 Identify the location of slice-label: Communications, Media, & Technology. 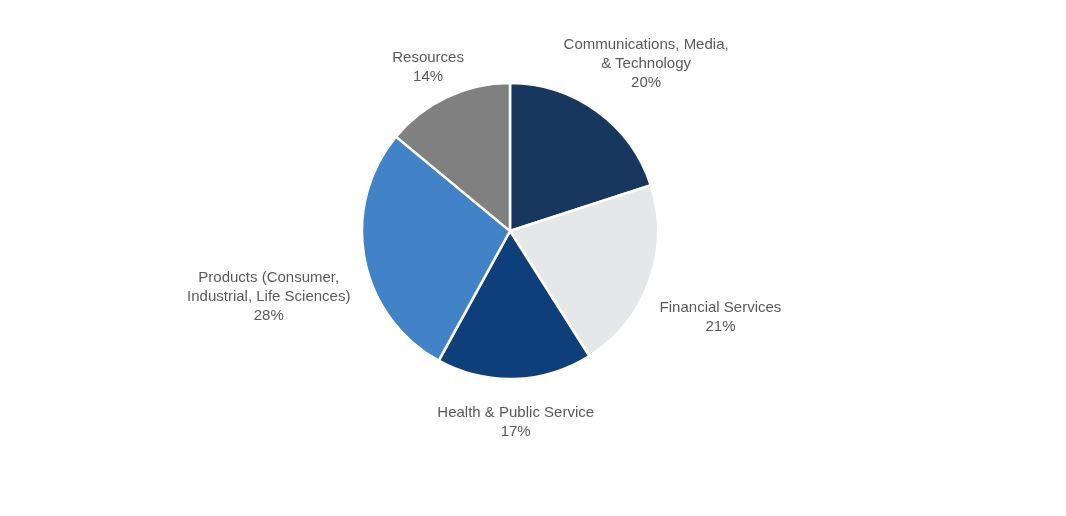
(646, 52).